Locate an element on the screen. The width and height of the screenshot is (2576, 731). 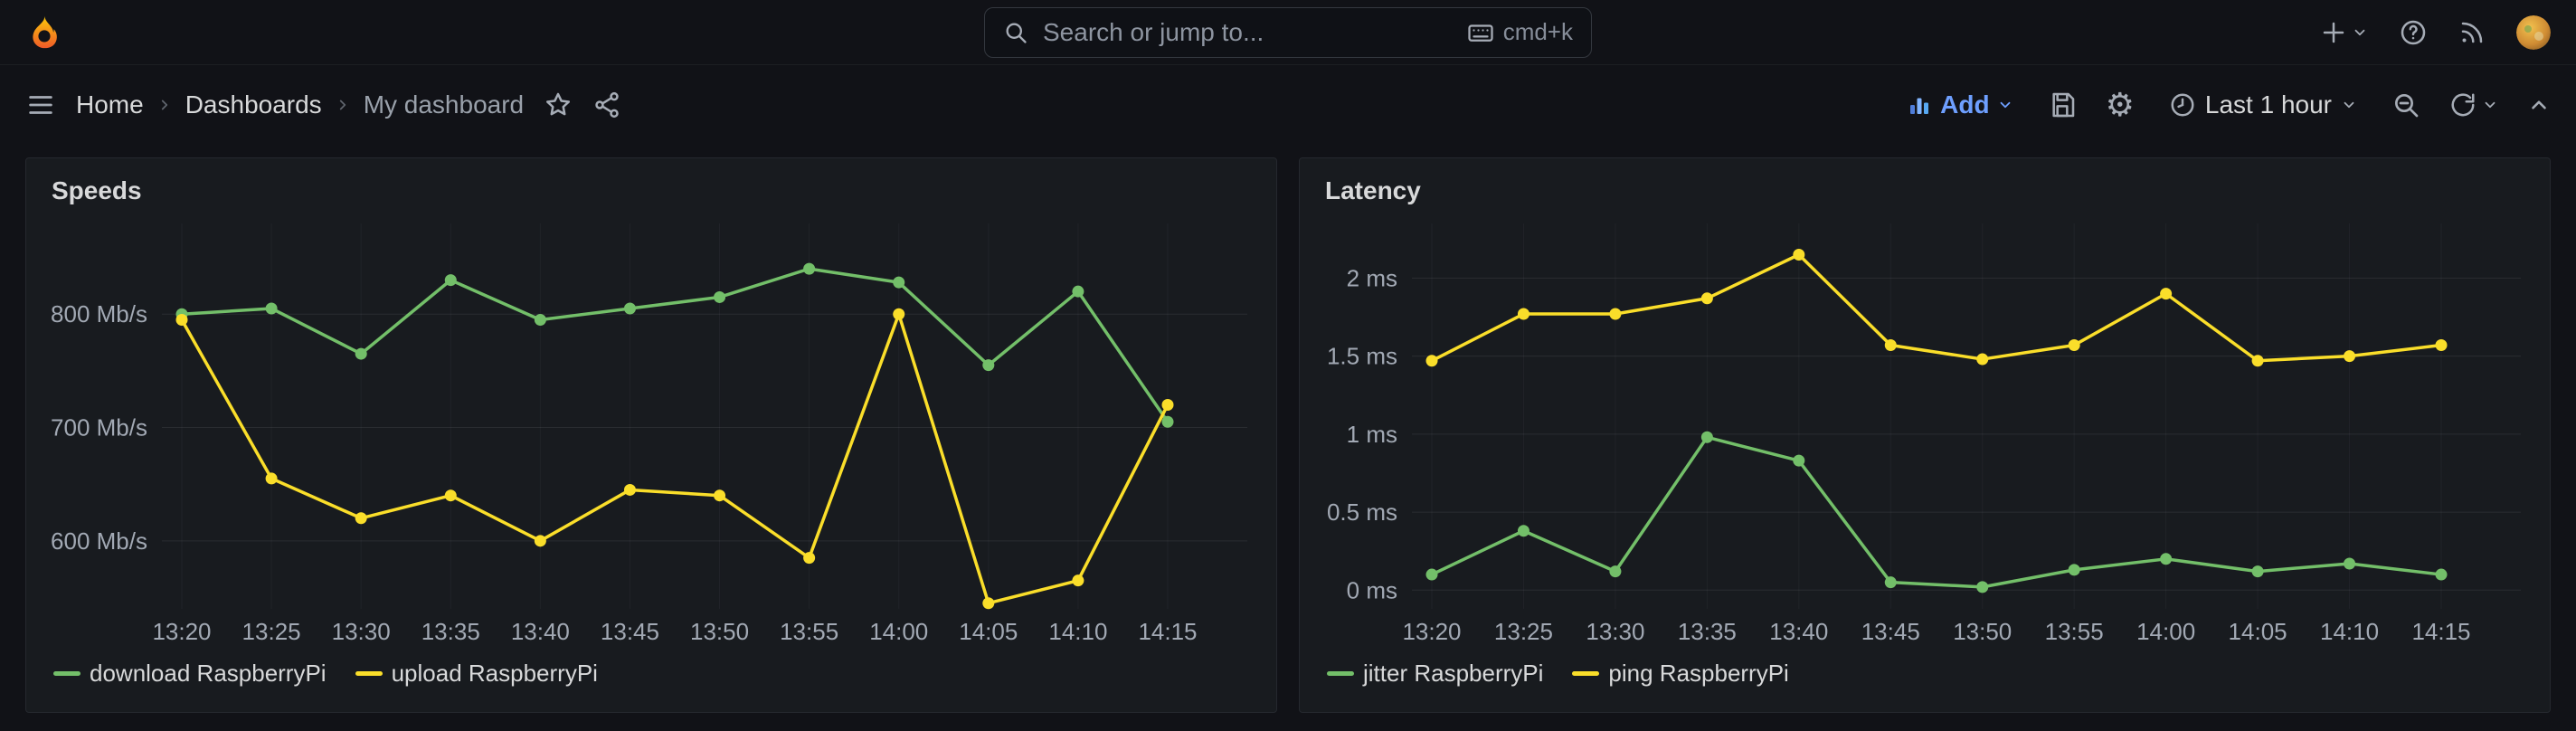
hamburger-icon is located at coordinates (40, 105).